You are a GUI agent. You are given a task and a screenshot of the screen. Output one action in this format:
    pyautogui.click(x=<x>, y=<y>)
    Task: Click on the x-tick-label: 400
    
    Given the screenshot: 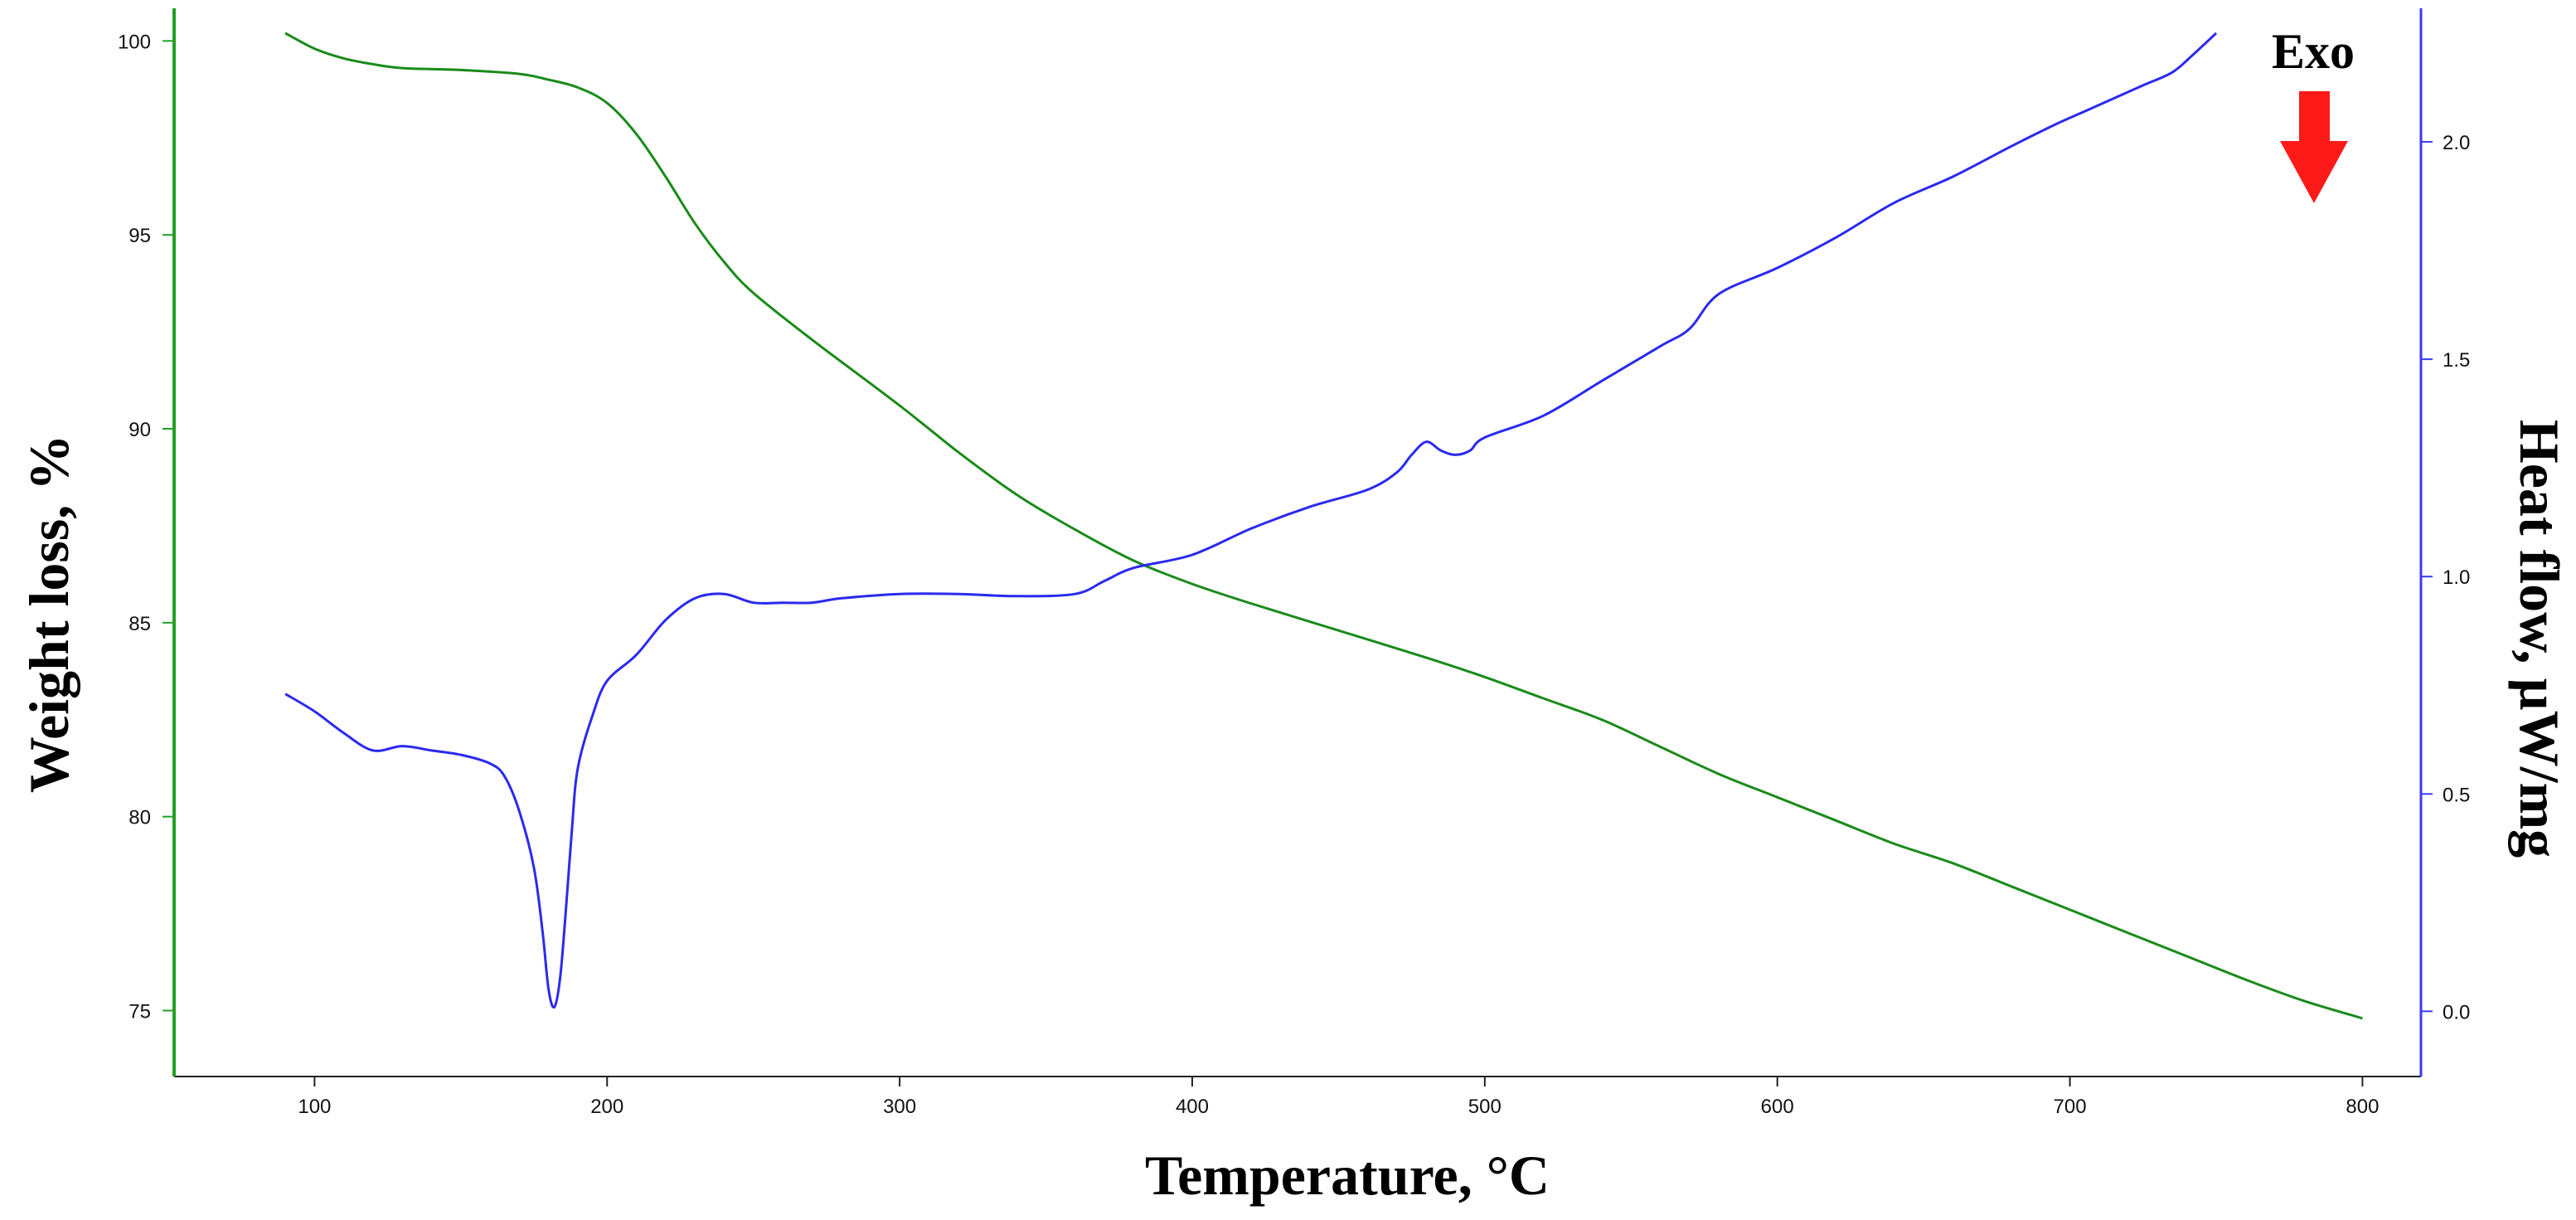 What is the action you would take?
    pyautogui.click(x=1192, y=1107)
    